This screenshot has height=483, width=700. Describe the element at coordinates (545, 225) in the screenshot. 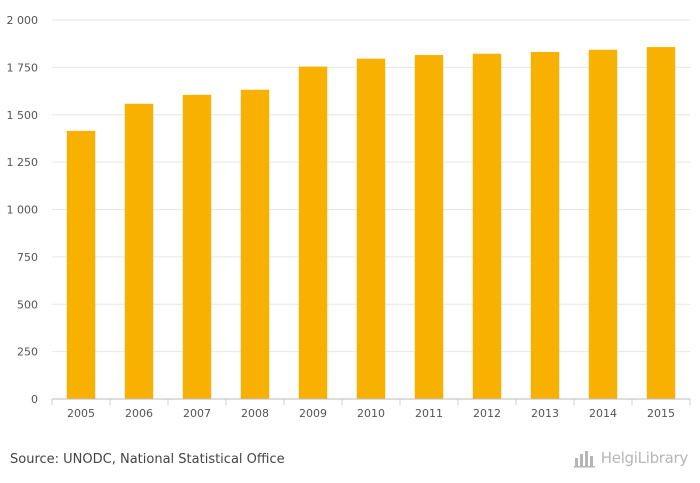

I see `bar-2013` at that location.